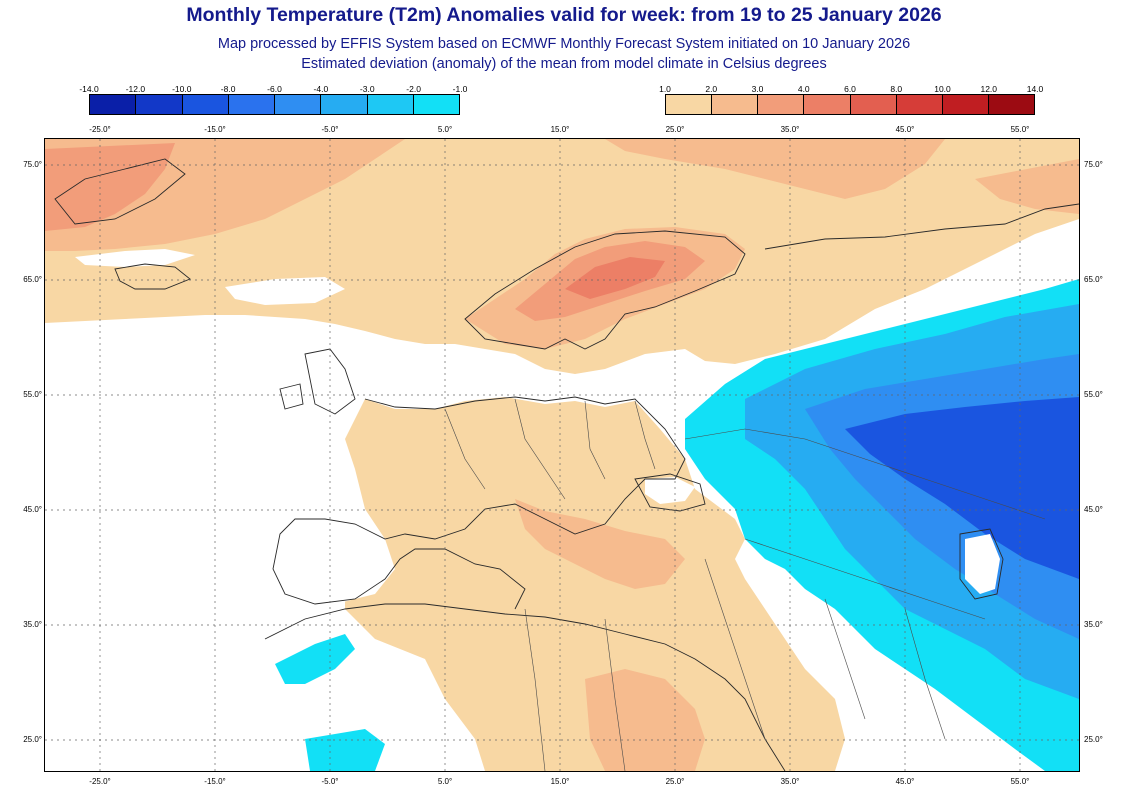  I want to click on legend-cold-colorbar, so click(274, 104).